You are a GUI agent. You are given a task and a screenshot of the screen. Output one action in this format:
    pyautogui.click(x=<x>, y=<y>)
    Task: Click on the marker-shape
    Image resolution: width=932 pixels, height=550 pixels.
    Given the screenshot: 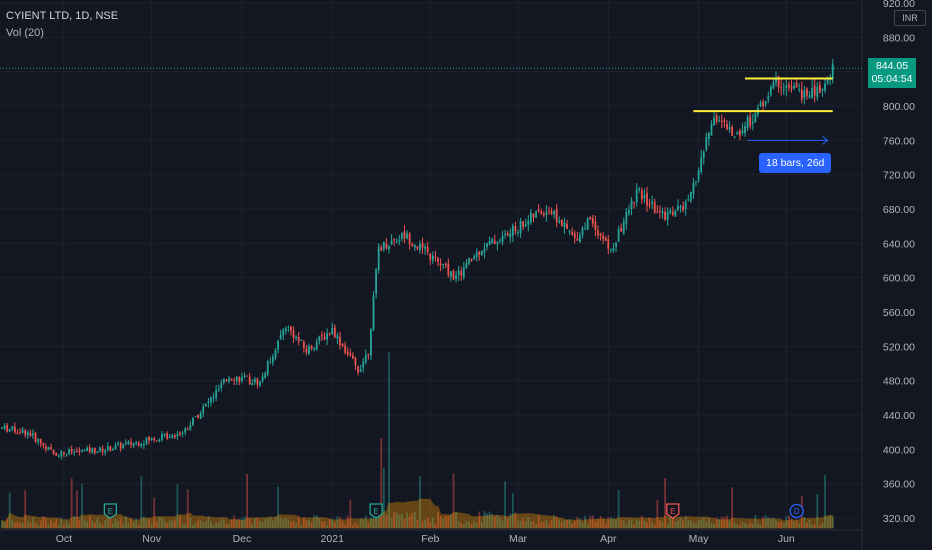 What is the action you would take?
    pyautogui.click(x=796, y=511)
    